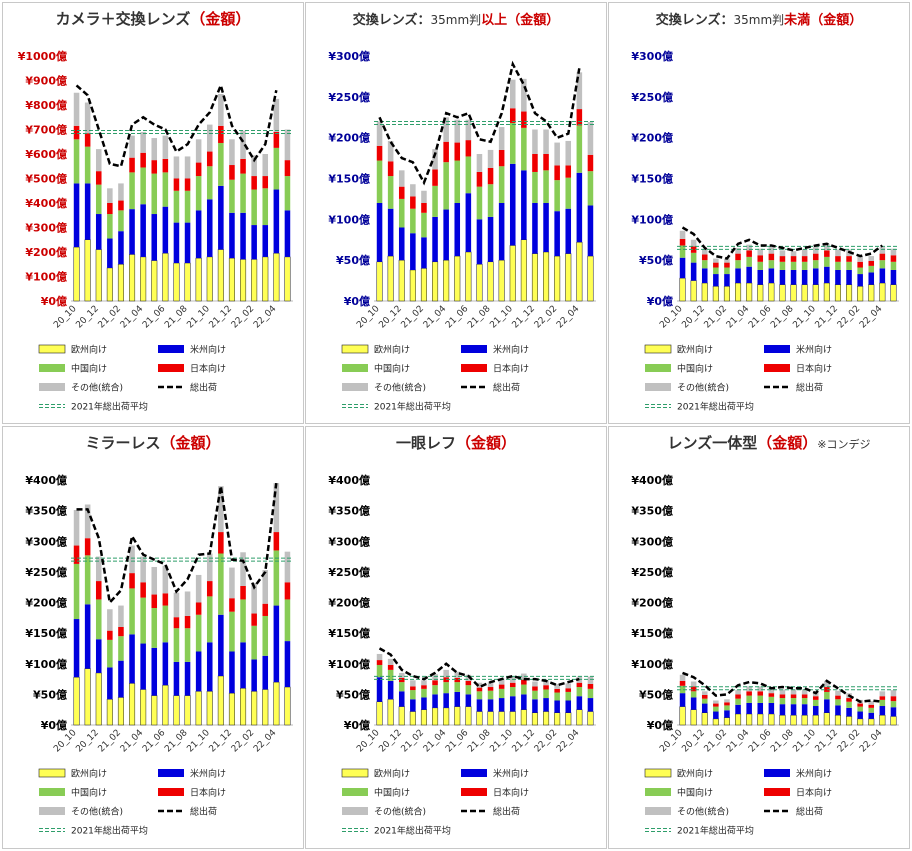 Image resolution: width=912 pixels, height=851 pixels. Describe the element at coordinates (153, 19) in the screenshot. I see `chart-title: カメラ＋交換レンズ（金額）` at that location.